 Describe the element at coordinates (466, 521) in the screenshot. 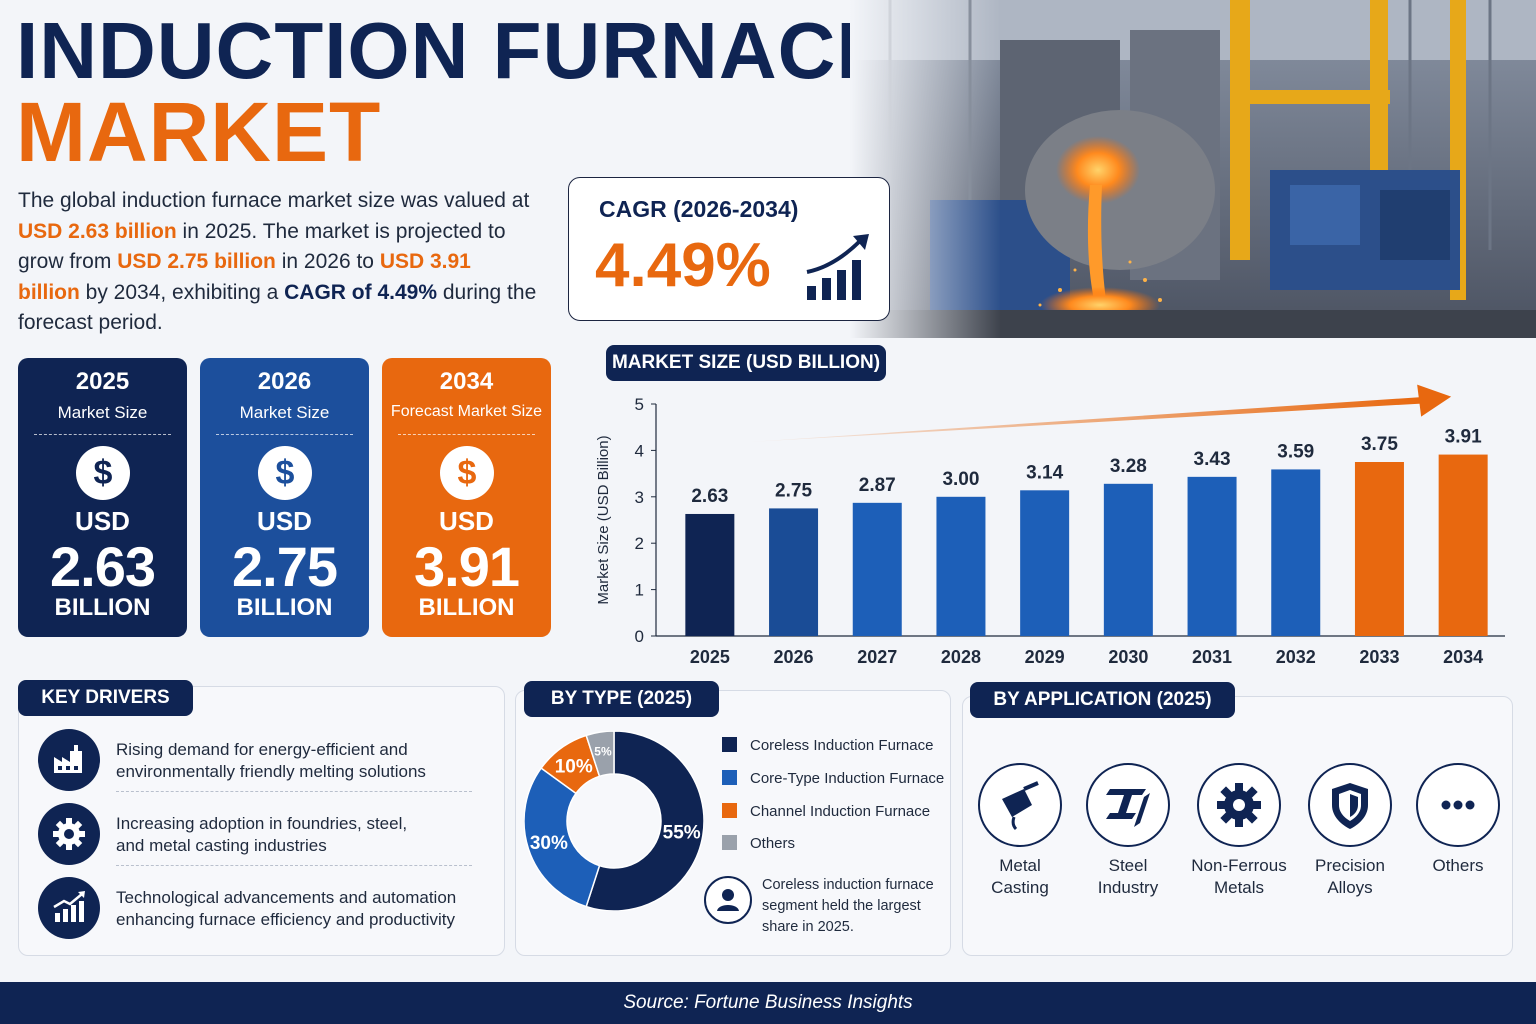

I see `card-currency: USD` at that location.